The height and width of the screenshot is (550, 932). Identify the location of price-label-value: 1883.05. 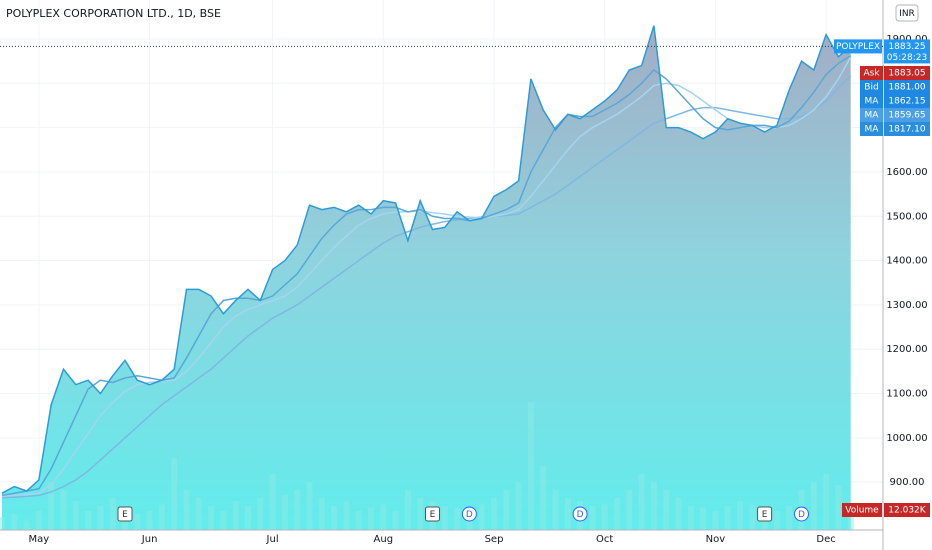
(906, 74).